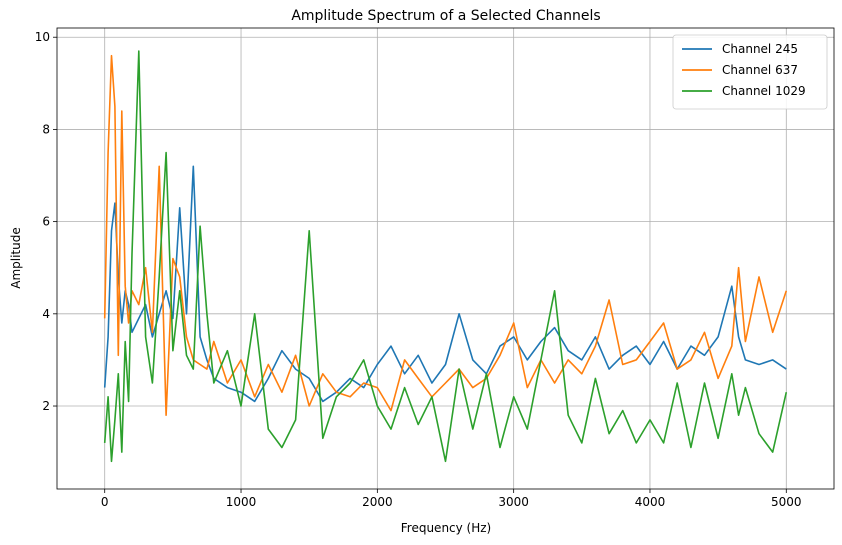  What do you see at coordinates (760, 49) in the screenshot?
I see `legend-label-channel-245: Channel 245` at bounding box center [760, 49].